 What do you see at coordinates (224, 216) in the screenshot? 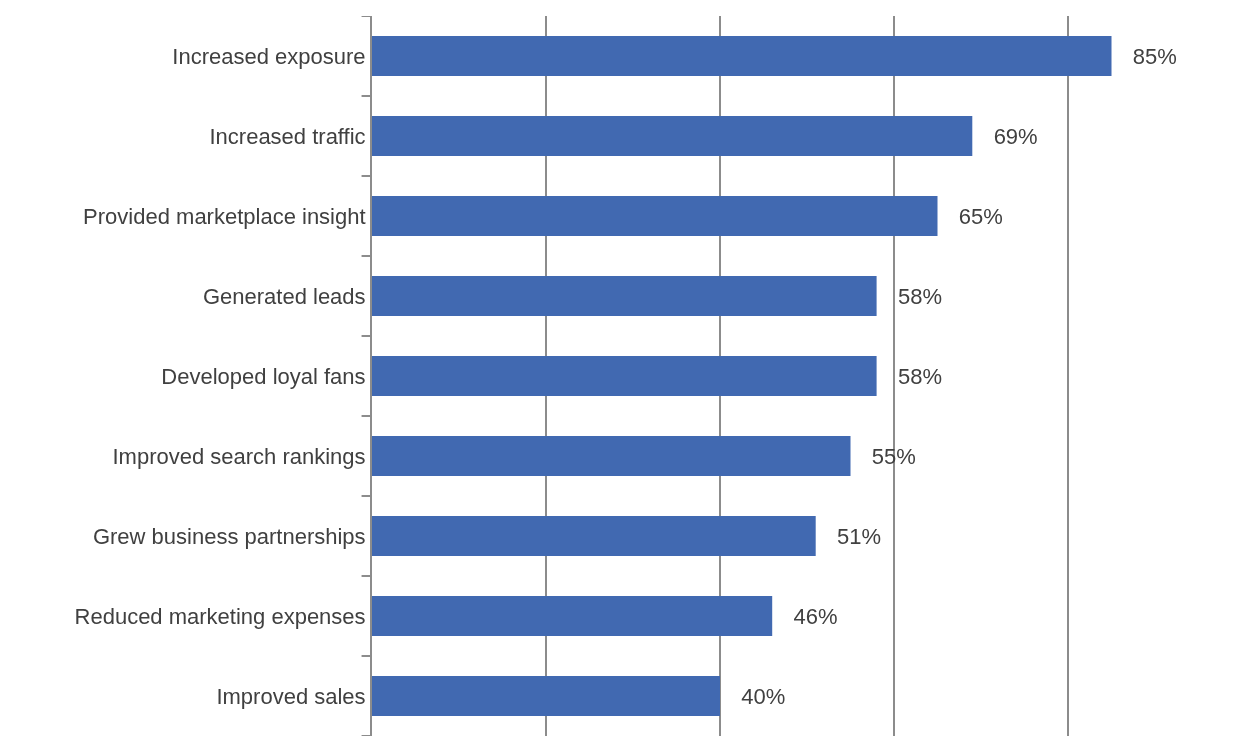
I see `y-tick-label: Provided marketplace insight` at bounding box center [224, 216].